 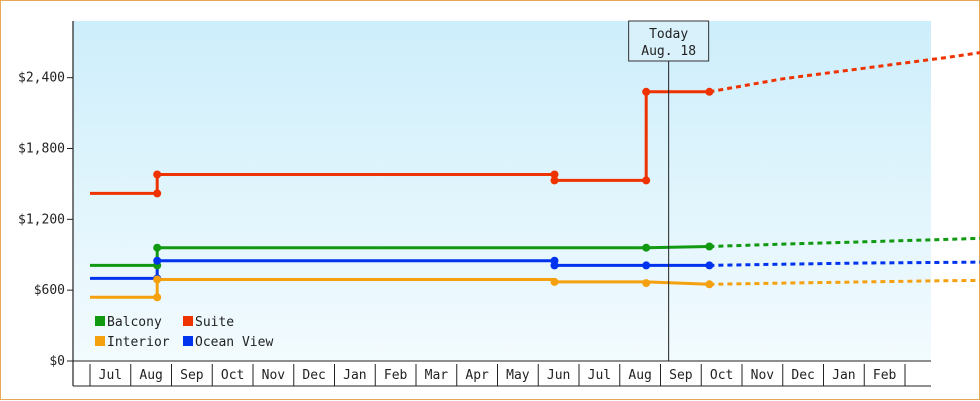 What do you see at coordinates (763, 375) in the screenshot?
I see `month-label-16: Nov` at bounding box center [763, 375].